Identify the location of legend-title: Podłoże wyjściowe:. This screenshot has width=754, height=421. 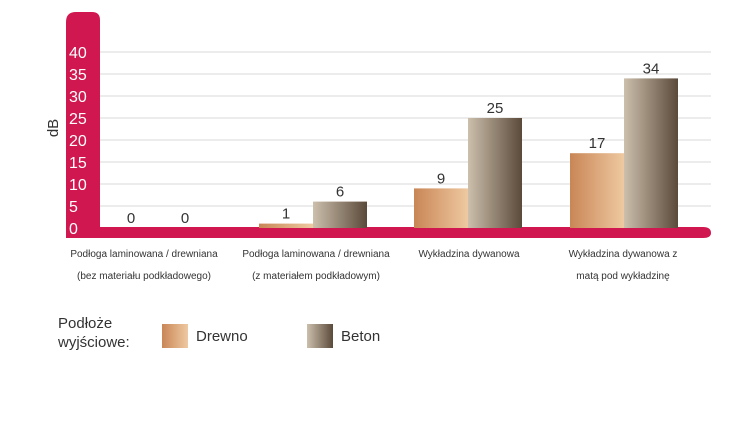
(94, 333).